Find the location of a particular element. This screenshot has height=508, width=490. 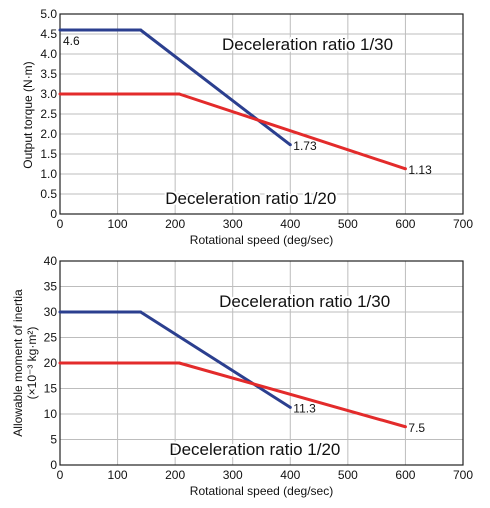

y-tick-label: 3.5 is located at coordinates (48, 74).